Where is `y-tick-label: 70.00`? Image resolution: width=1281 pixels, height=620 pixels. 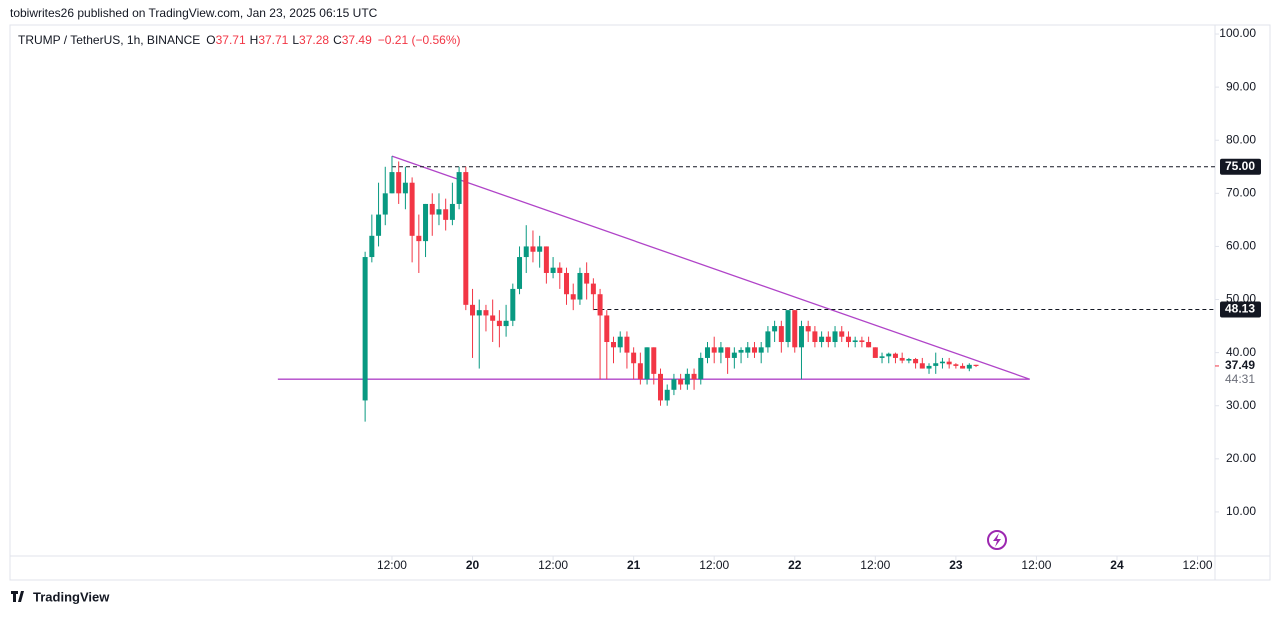 y-tick-label: 70.00 is located at coordinates (1241, 192).